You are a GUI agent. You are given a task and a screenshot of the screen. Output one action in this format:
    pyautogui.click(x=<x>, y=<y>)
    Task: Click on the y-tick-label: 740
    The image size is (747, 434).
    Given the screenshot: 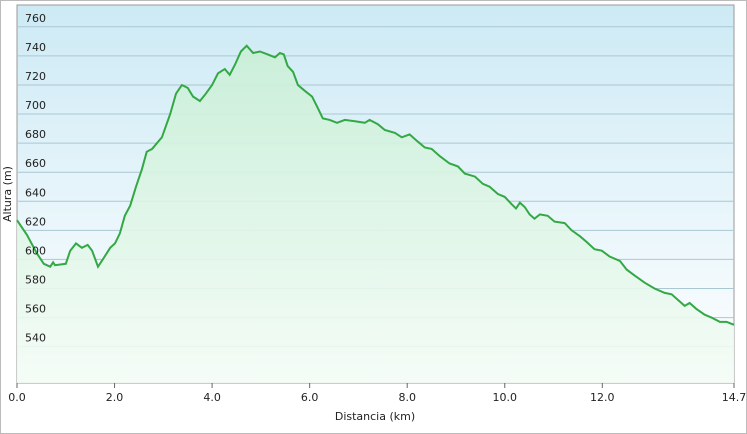 What is the action you would take?
    pyautogui.click(x=35, y=47)
    